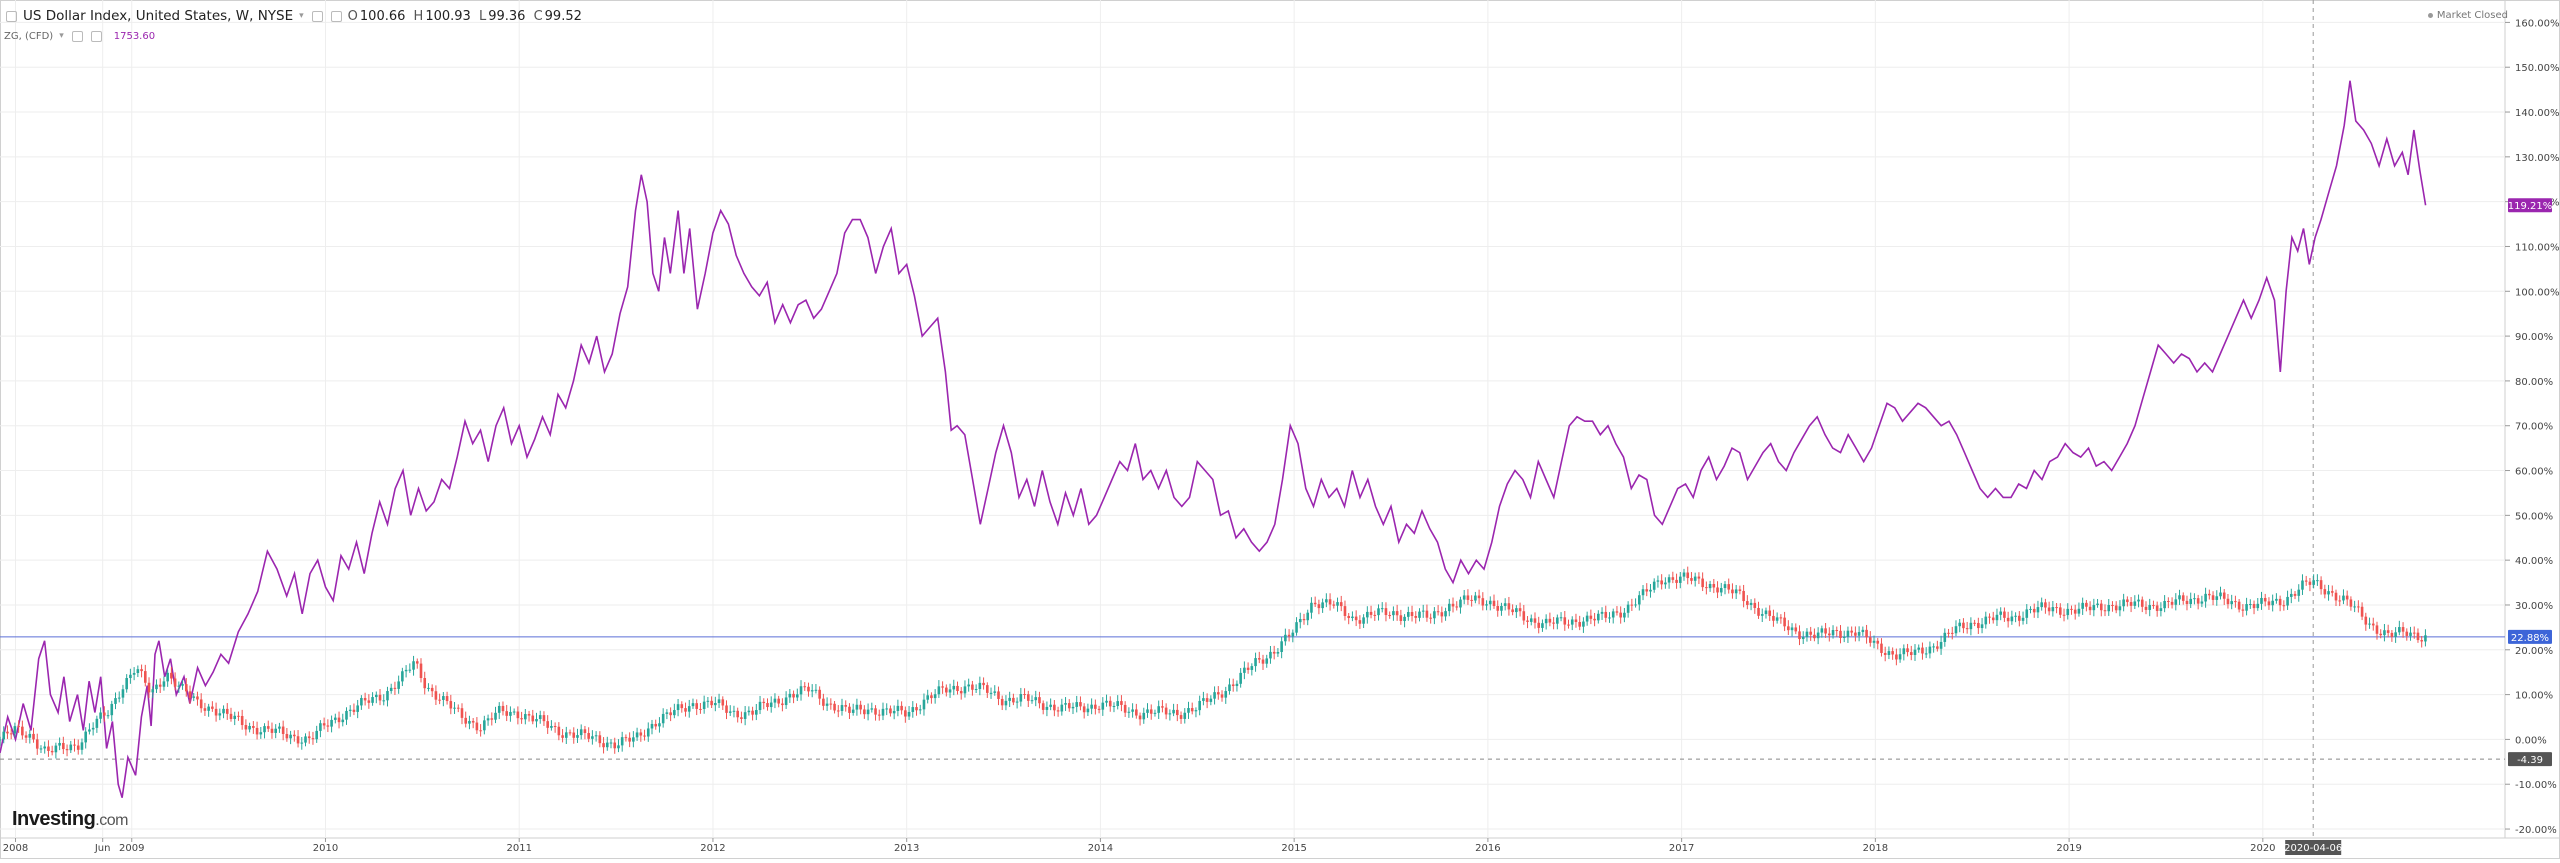 The image size is (2560, 863). Describe the element at coordinates (502, 16) in the screenshot. I see `low-label: L 99.36` at that location.